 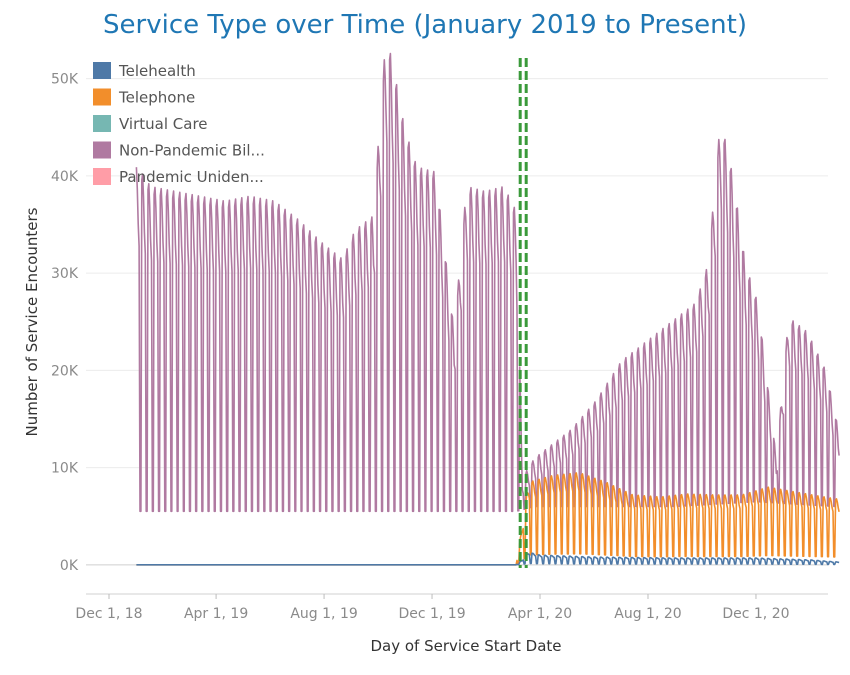 I want to click on legend-label: Virtual Care, so click(x=163, y=124).